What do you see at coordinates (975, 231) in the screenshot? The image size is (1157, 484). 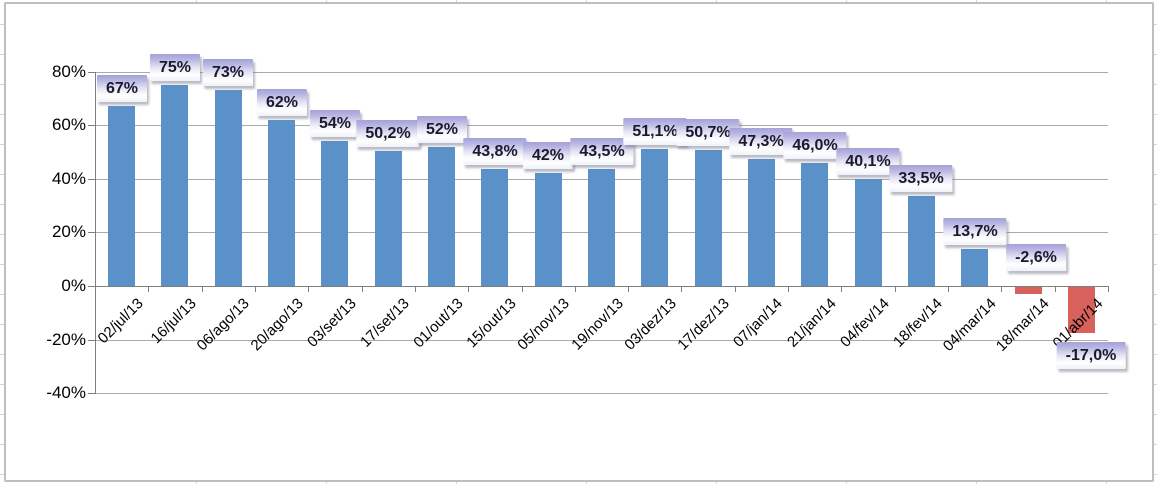 I see `bar-value-label: 13,7%` at bounding box center [975, 231].